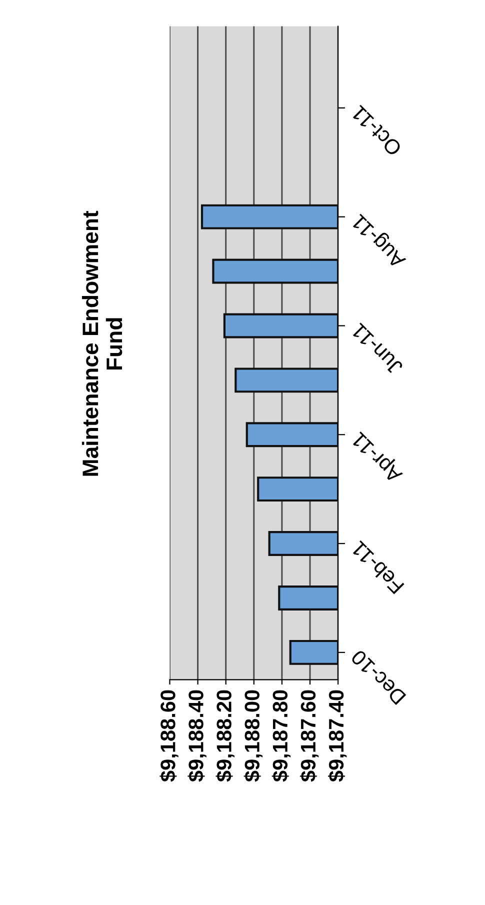 The image size is (485, 905). What do you see at coordinates (281, 736) in the screenshot?
I see `x-tick-label: $9,187.80` at bounding box center [281, 736].